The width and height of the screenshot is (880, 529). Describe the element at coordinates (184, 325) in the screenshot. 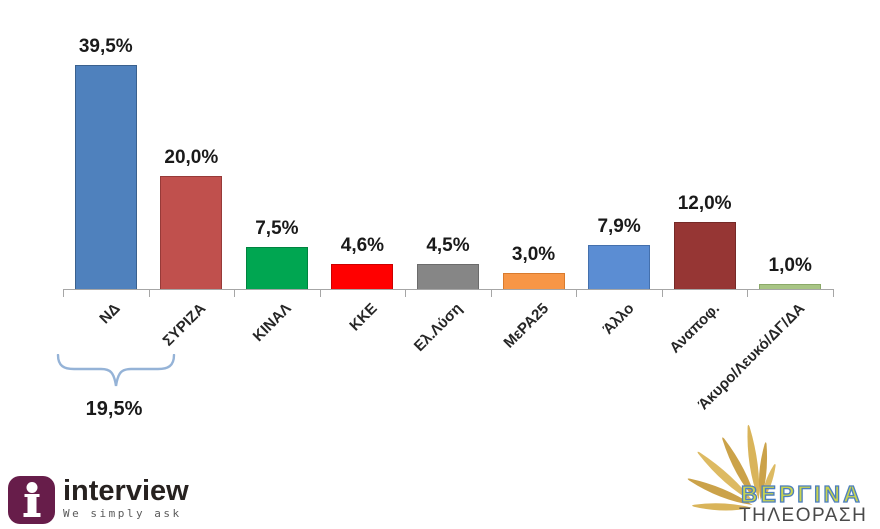

I see `x-axis-label: ΣΥΡΙΖΑ` at that location.